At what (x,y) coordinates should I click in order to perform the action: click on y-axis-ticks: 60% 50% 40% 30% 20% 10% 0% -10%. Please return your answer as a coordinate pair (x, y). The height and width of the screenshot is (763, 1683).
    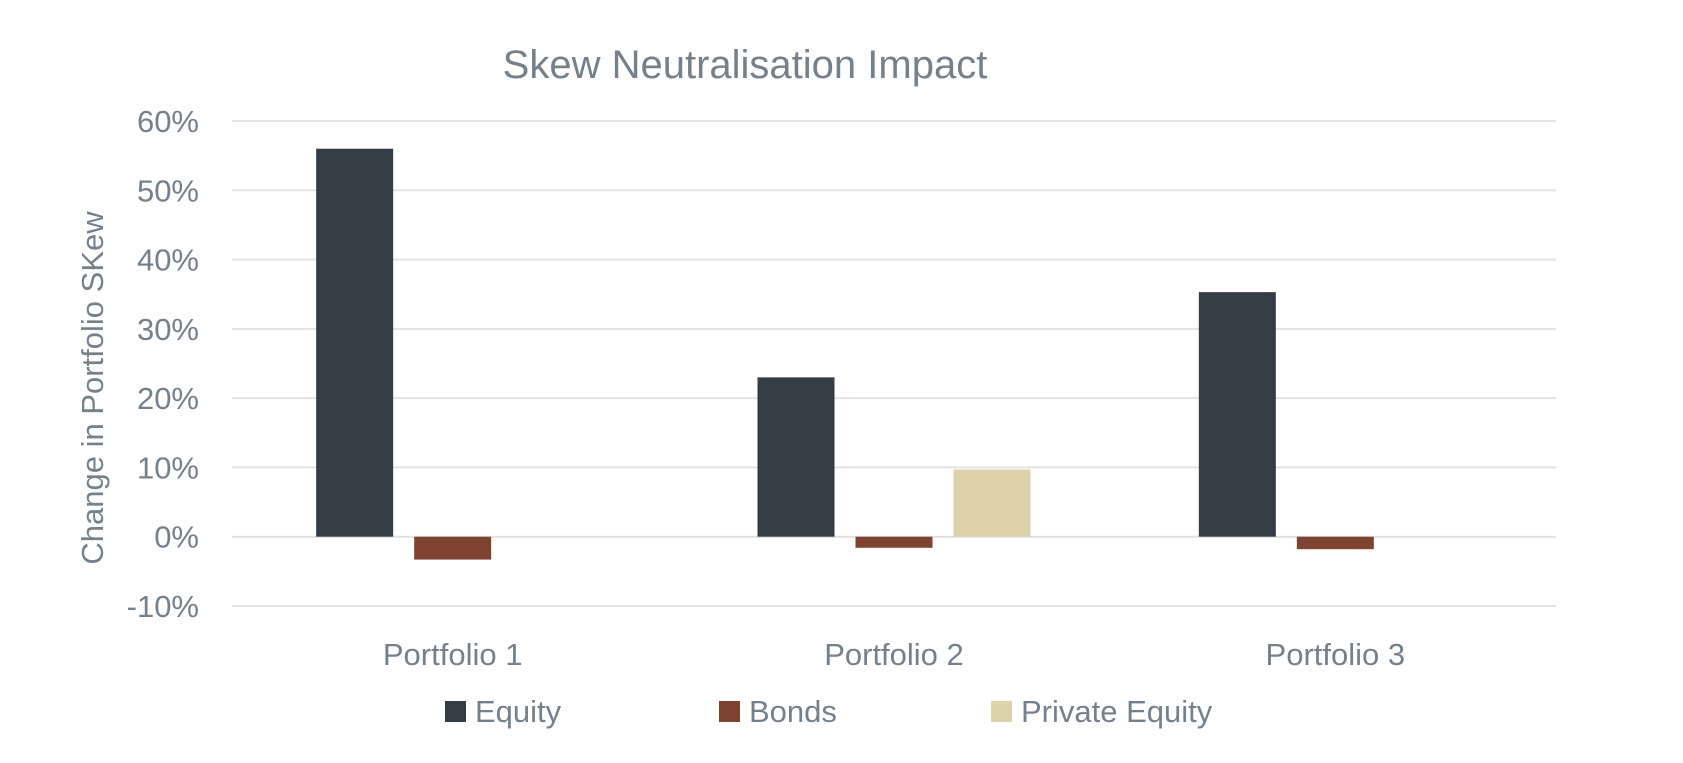
    Looking at the image, I should click on (163, 364).